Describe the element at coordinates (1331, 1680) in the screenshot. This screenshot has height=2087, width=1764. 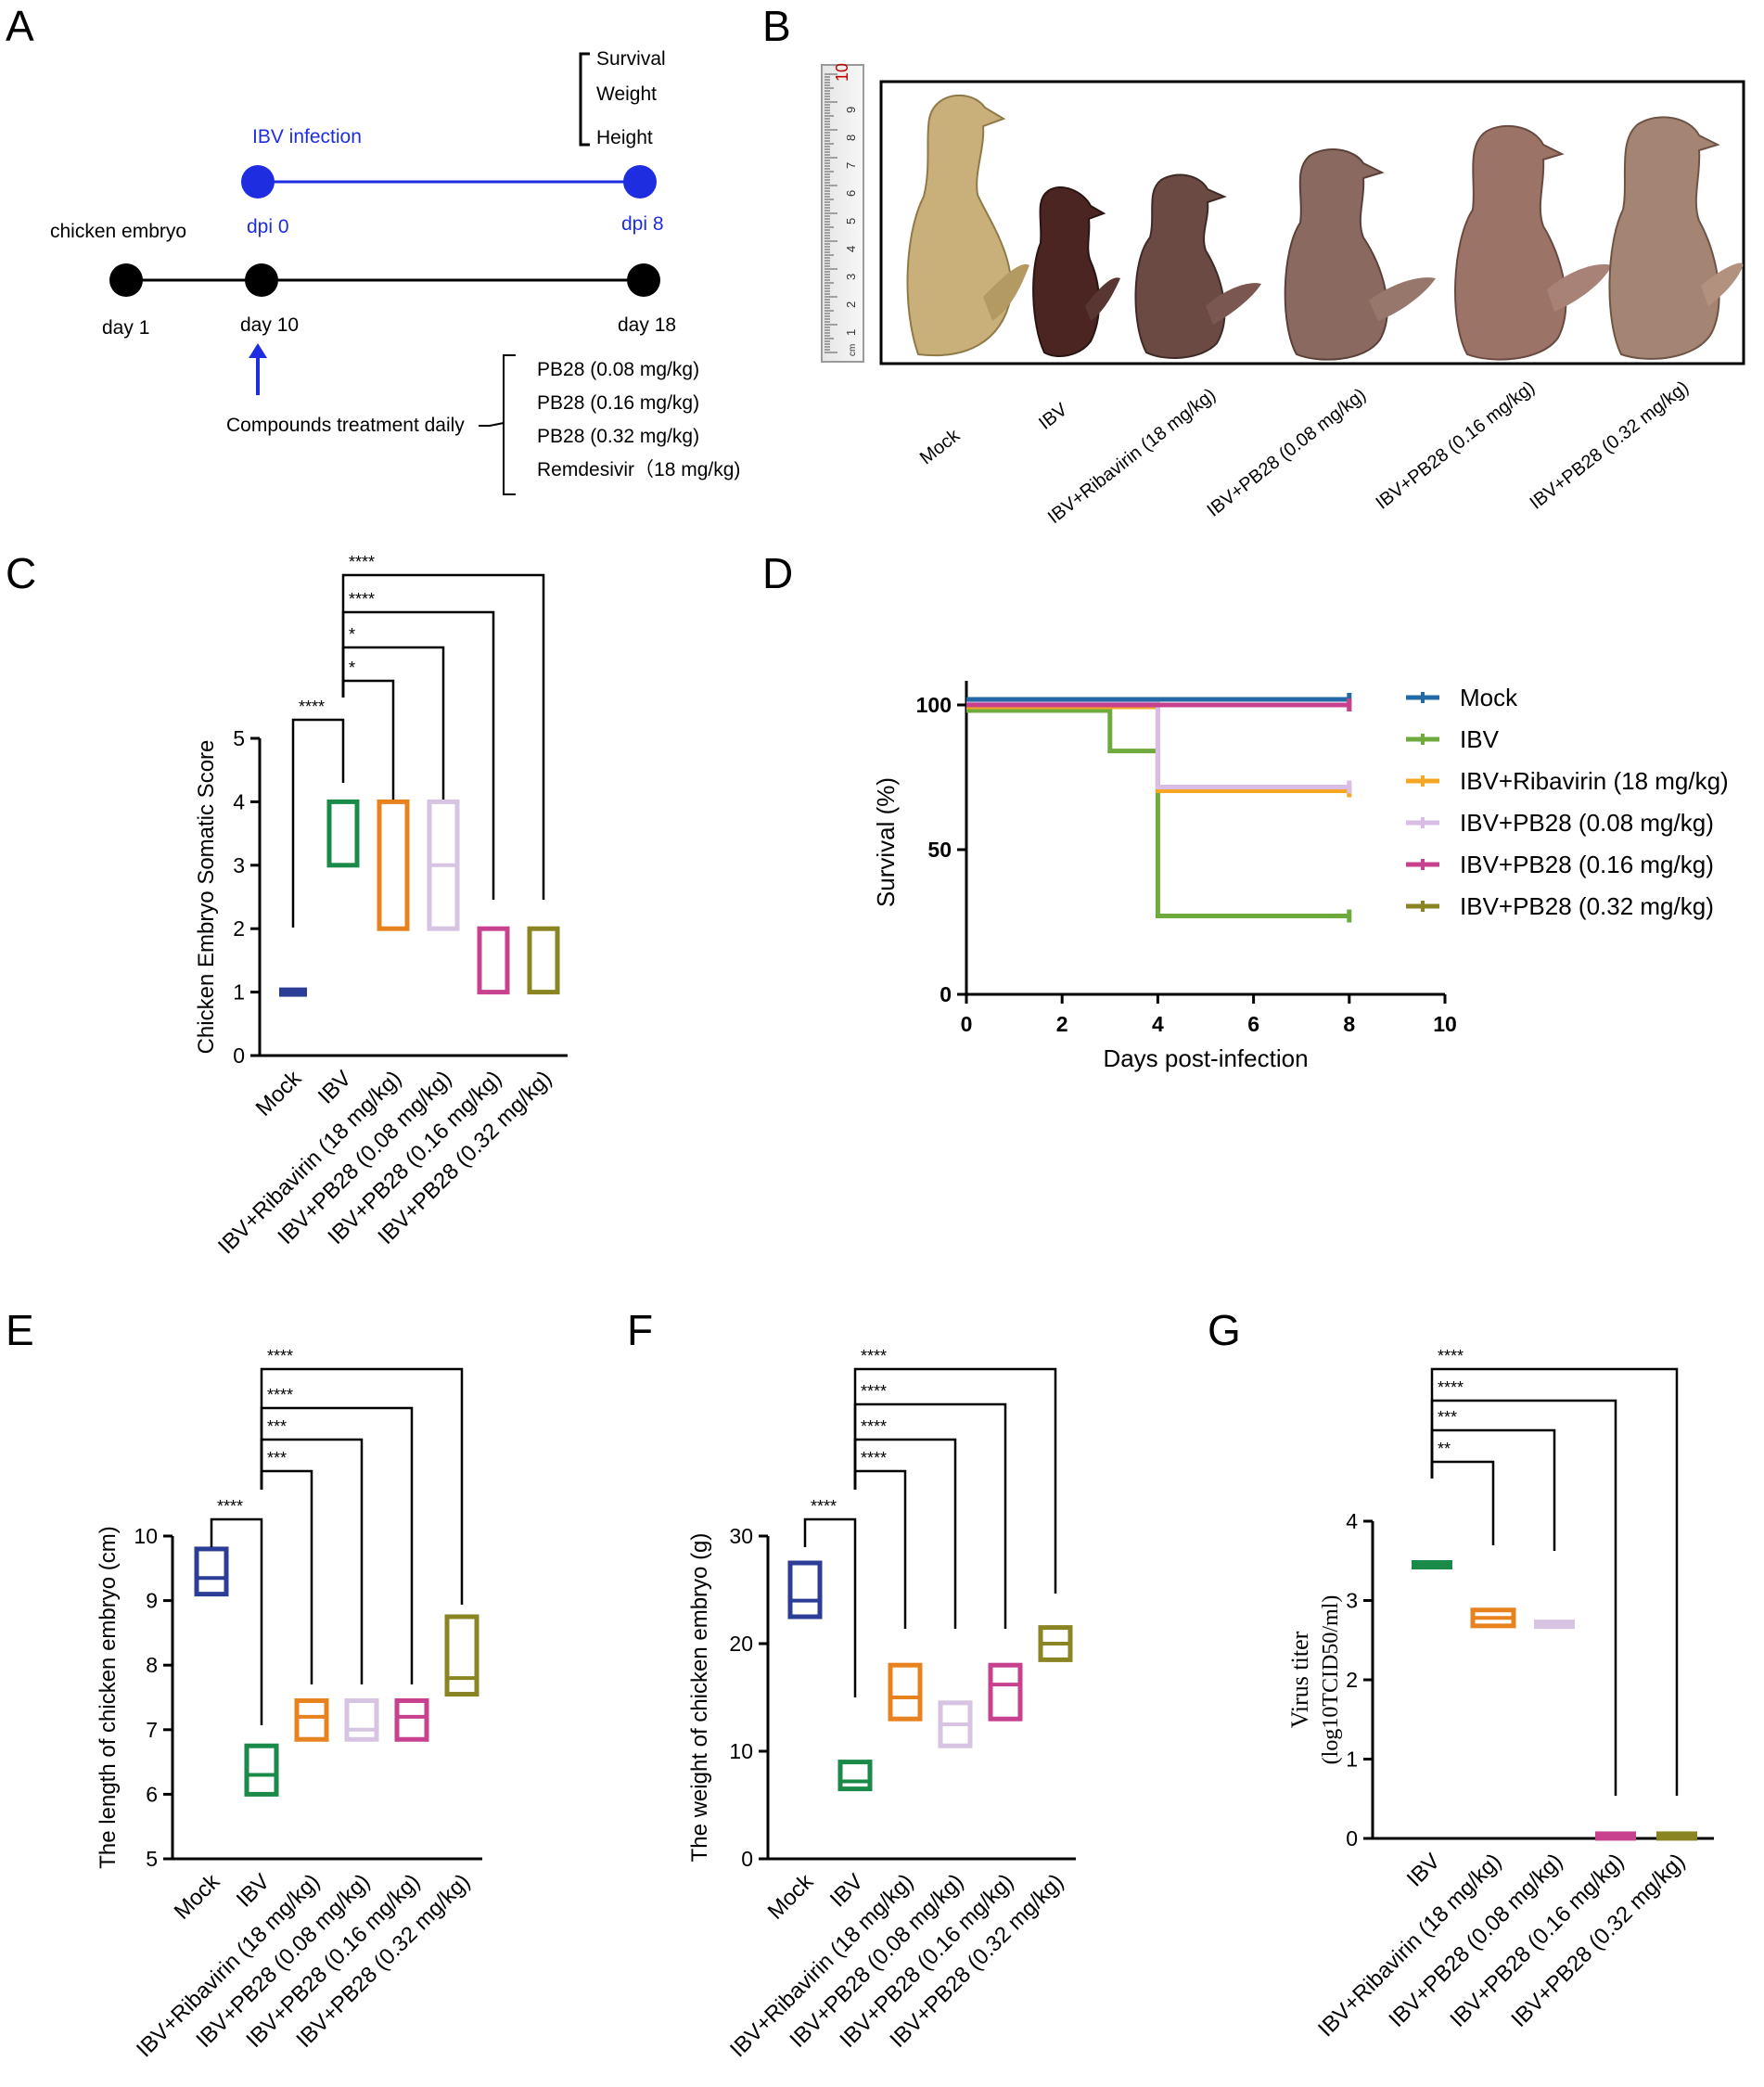
I see `y-axis-label-units: (log10TCID50/ml)` at that location.